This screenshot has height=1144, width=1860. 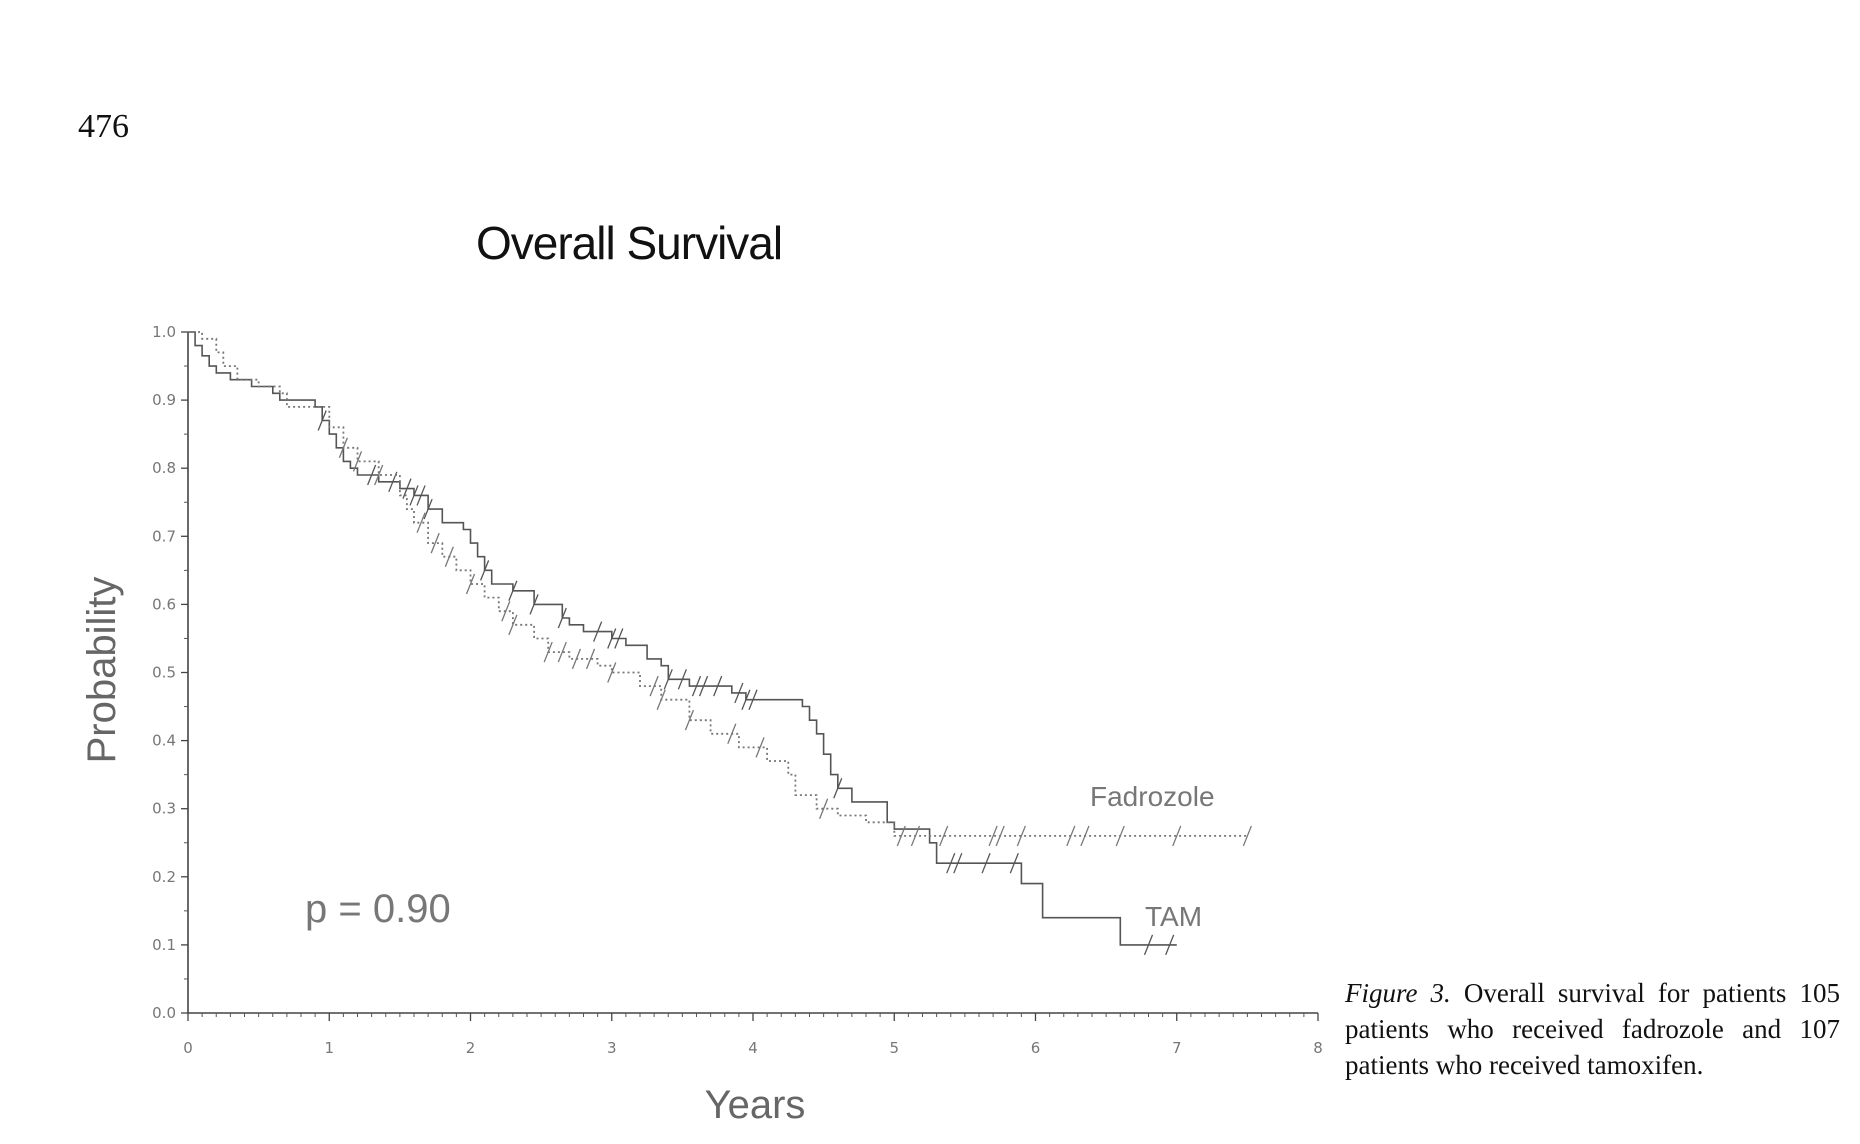 I want to click on y-tick-label: 0.1, so click(x=164, y=945).